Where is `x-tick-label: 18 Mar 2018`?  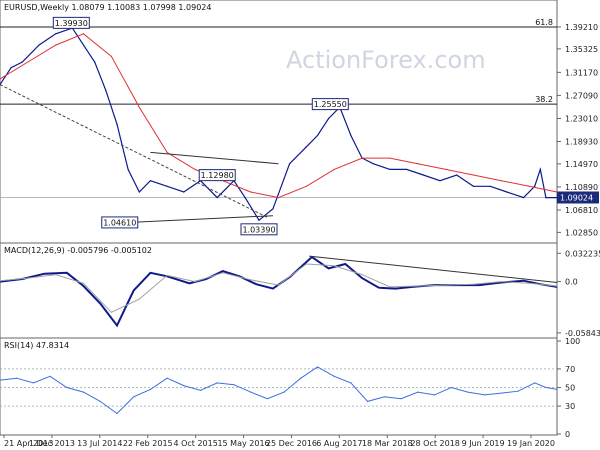
x-tick-label: 18 Mar 2018 is located at coordinates (387, 443).